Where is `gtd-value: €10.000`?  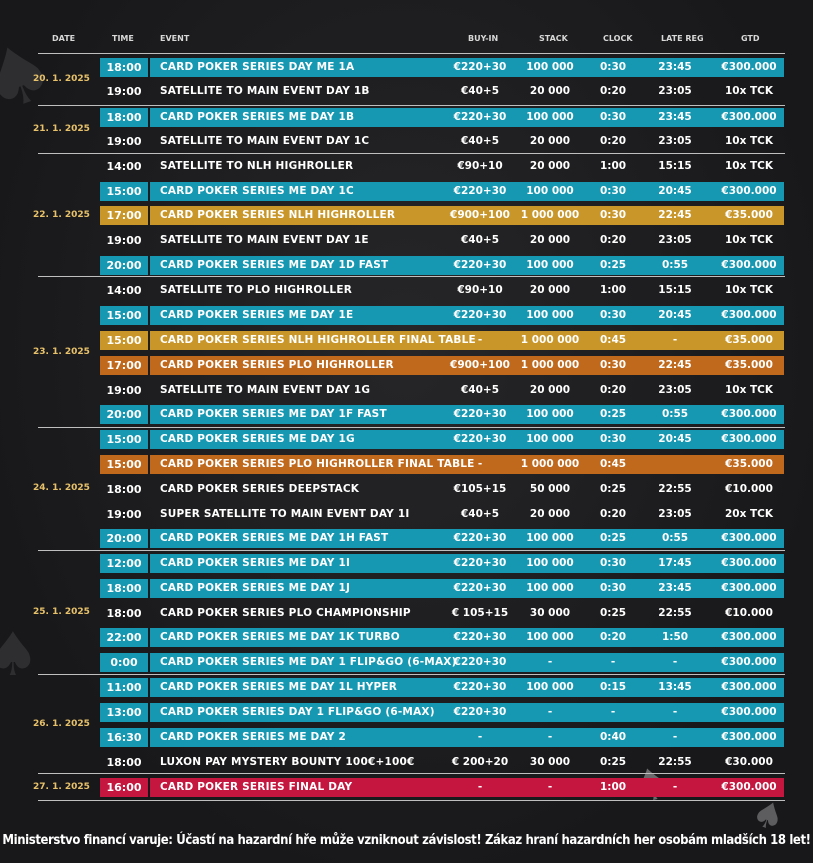
gtd-value: €10.000 is located at coordinates (749, 613).